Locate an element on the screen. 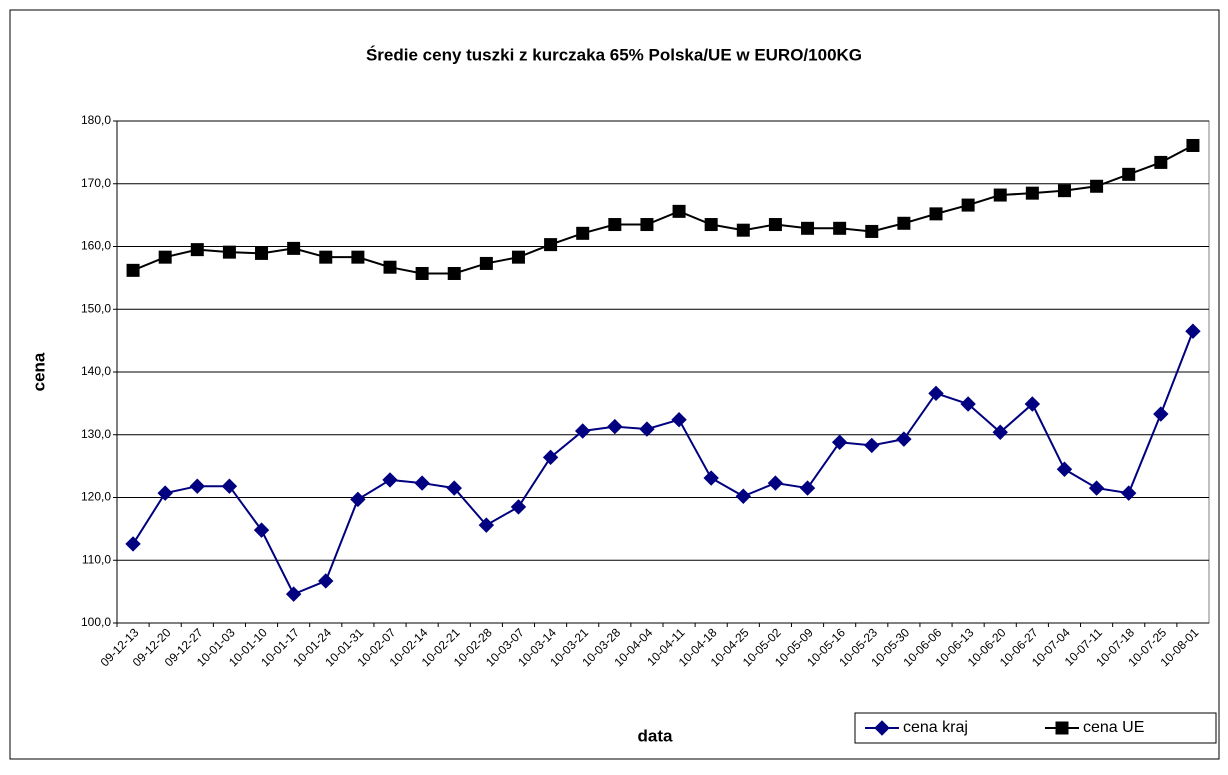 This screenshot has height=775, width=1228. y-tick-label: 100,0 is located at coordinates (96, 622).